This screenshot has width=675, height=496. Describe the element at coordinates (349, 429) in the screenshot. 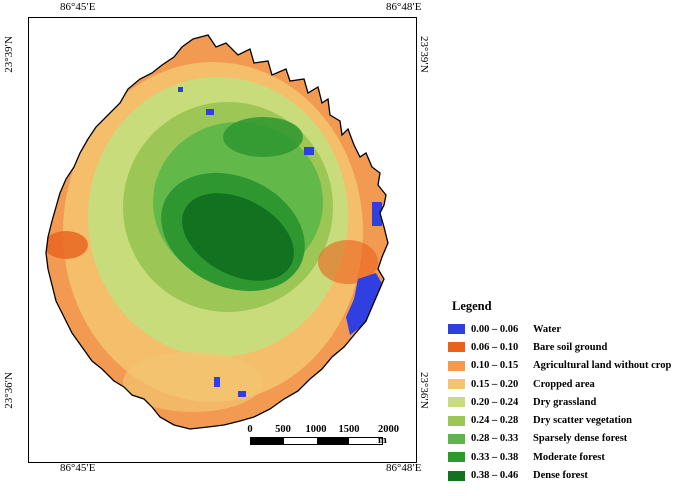

I see `scale-label-1500: 1500` at that location.